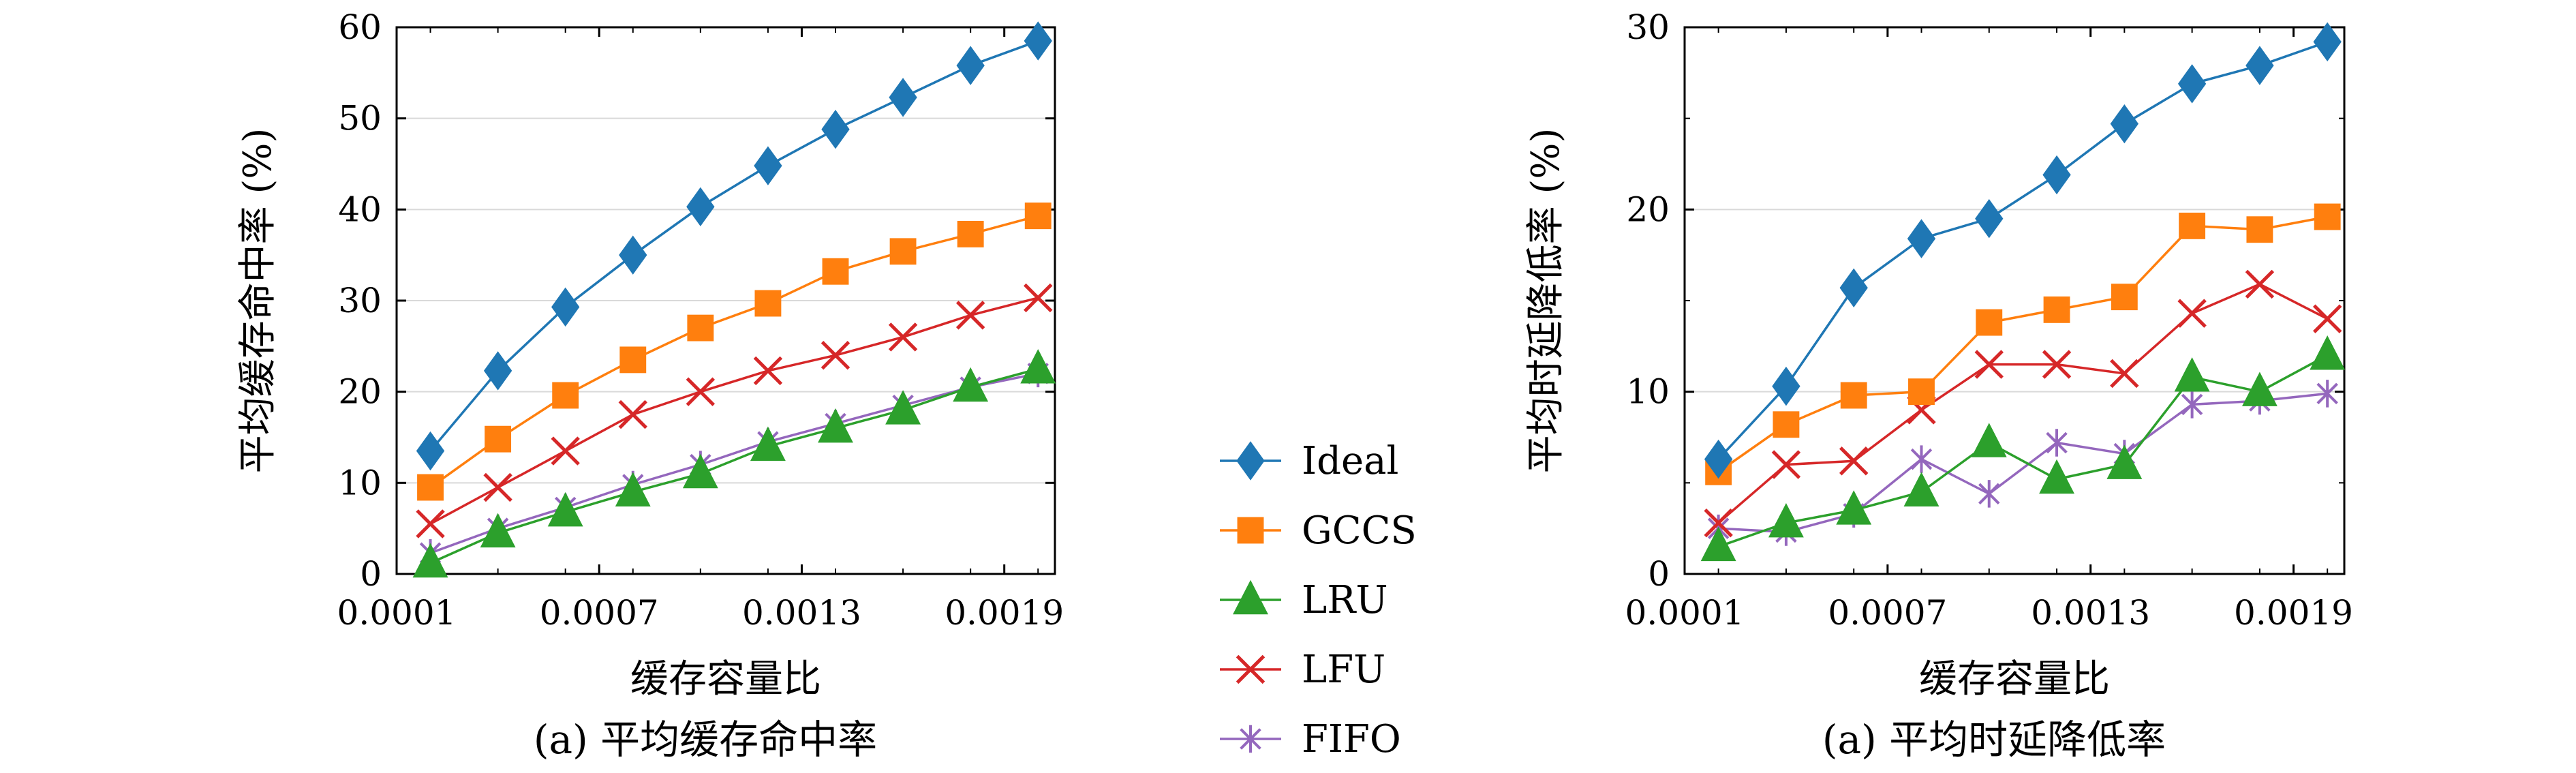  Describe the element at coordinates (258, 301) in the screenshot. I see `y-axis-label: 平均缓存命中率 (%)` at that location.